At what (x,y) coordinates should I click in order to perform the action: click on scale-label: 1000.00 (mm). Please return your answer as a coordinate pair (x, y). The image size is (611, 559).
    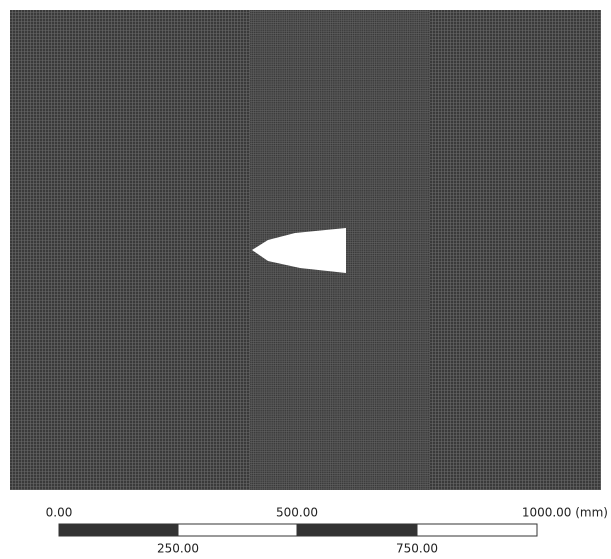
    Looking at the image, I should click on (565, 513).